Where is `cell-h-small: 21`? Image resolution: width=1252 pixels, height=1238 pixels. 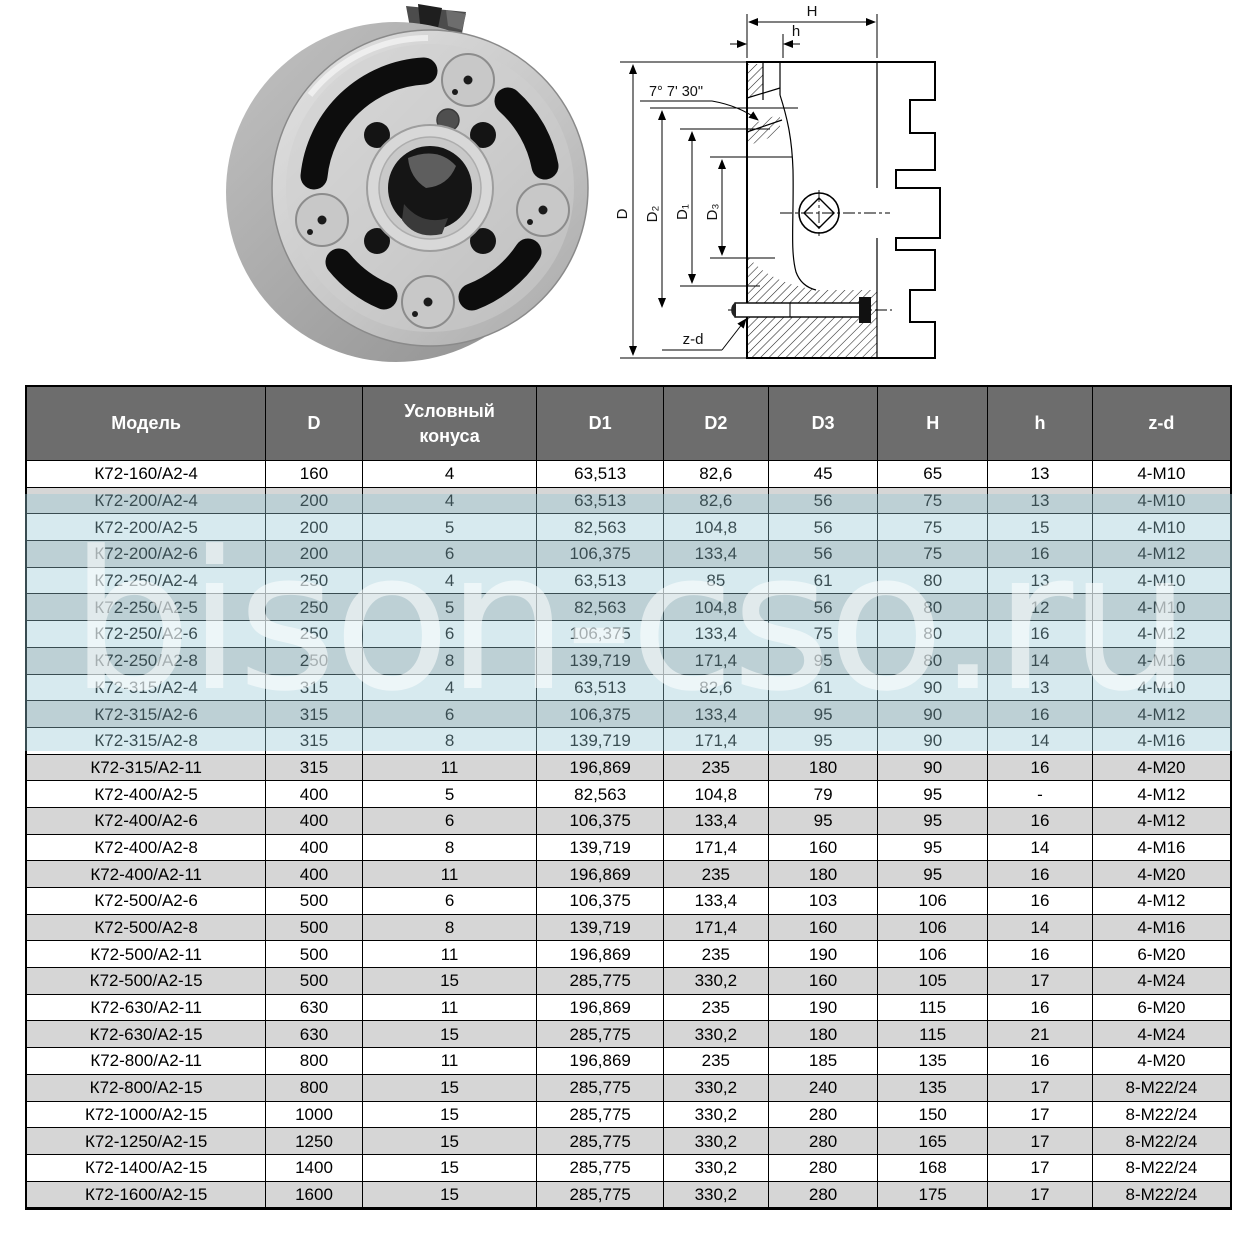
cell-h-small: 21 is located at coordinates (1040, 1034).